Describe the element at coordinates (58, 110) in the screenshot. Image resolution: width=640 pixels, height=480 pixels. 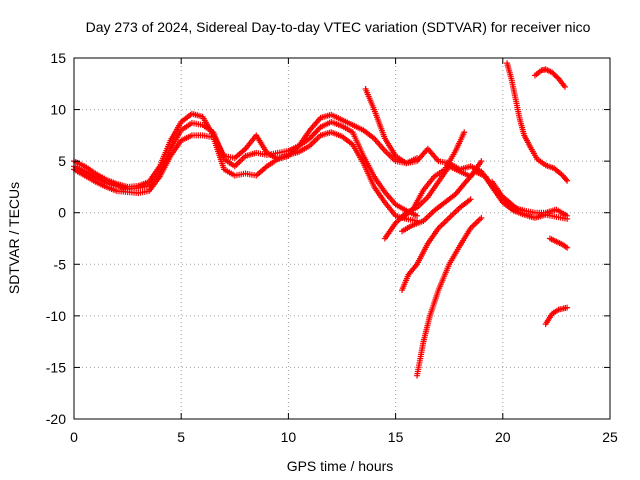
I see `y-tick-label: 10` at that location.